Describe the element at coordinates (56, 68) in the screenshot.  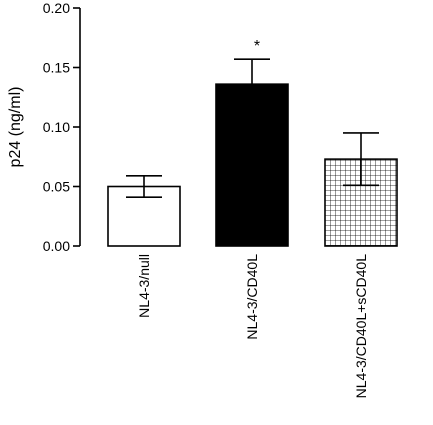
I see `y-tick-label: 0.15` at that location.